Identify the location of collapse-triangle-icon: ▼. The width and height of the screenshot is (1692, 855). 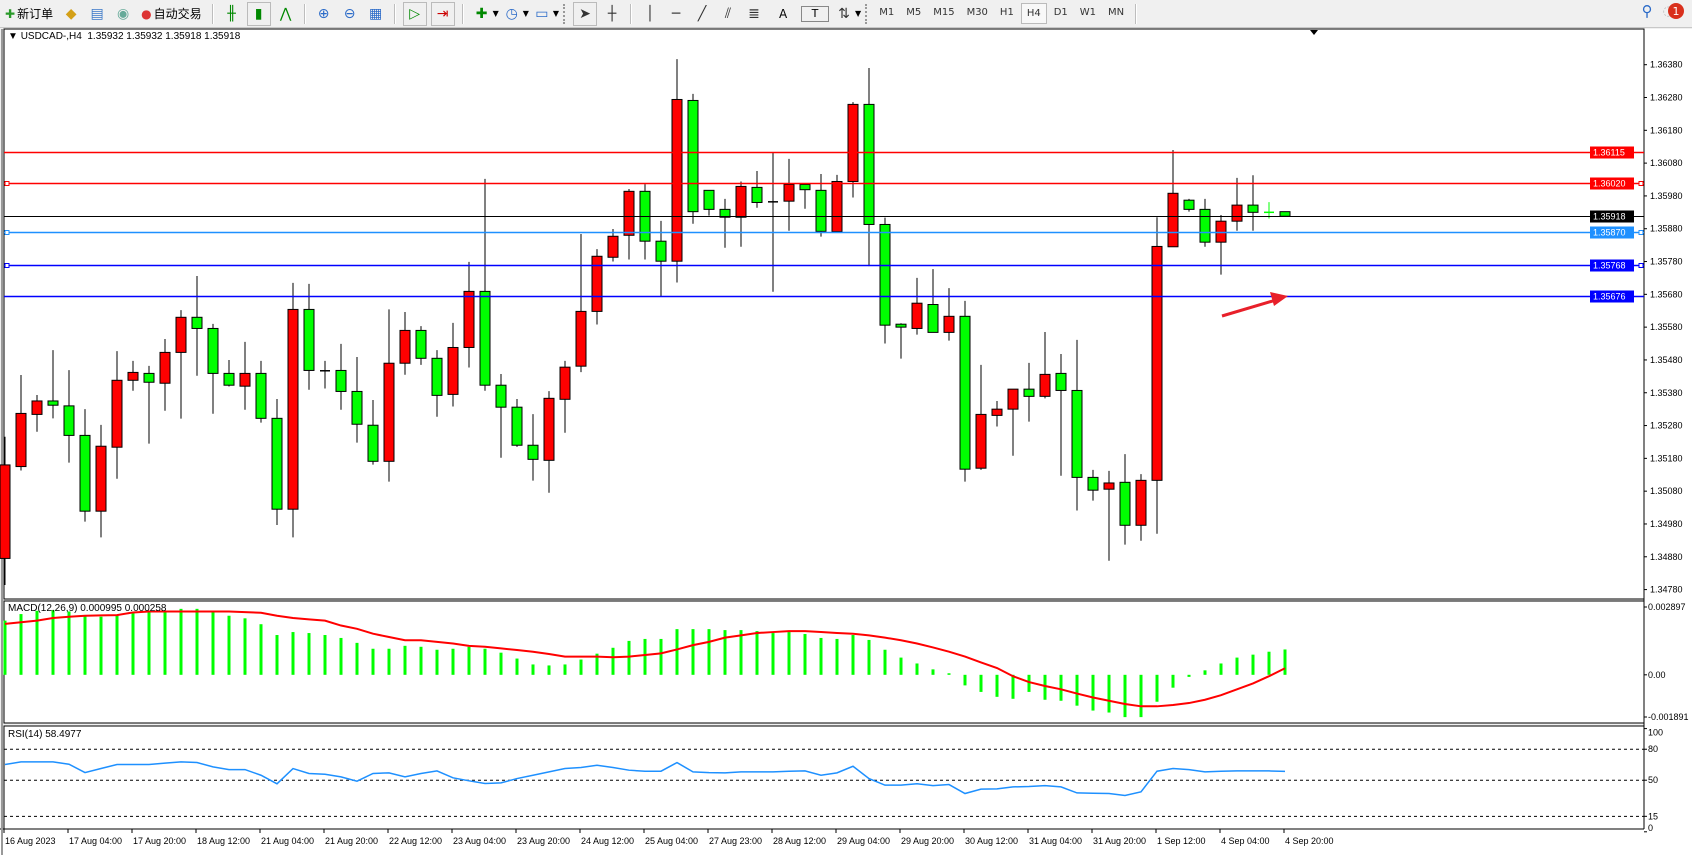
(13, 36).